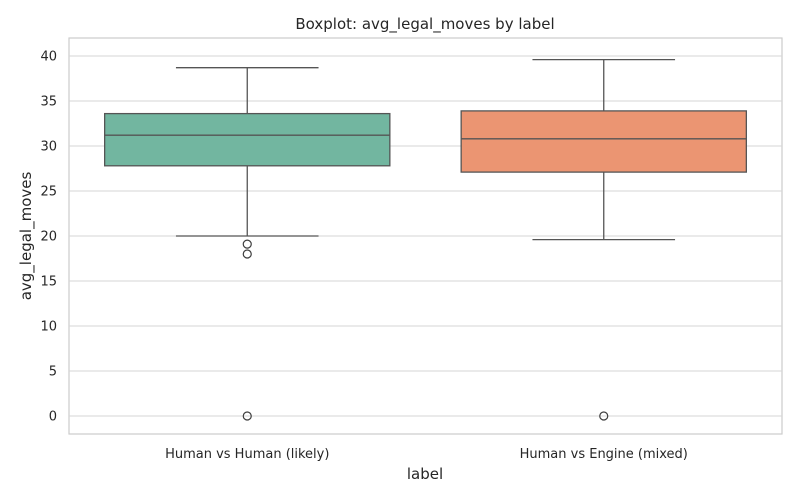  What do you see at coordinates (48, 282) in the screenshot?
I see `y-tick-label: 15` at bounding box center [48, 282].